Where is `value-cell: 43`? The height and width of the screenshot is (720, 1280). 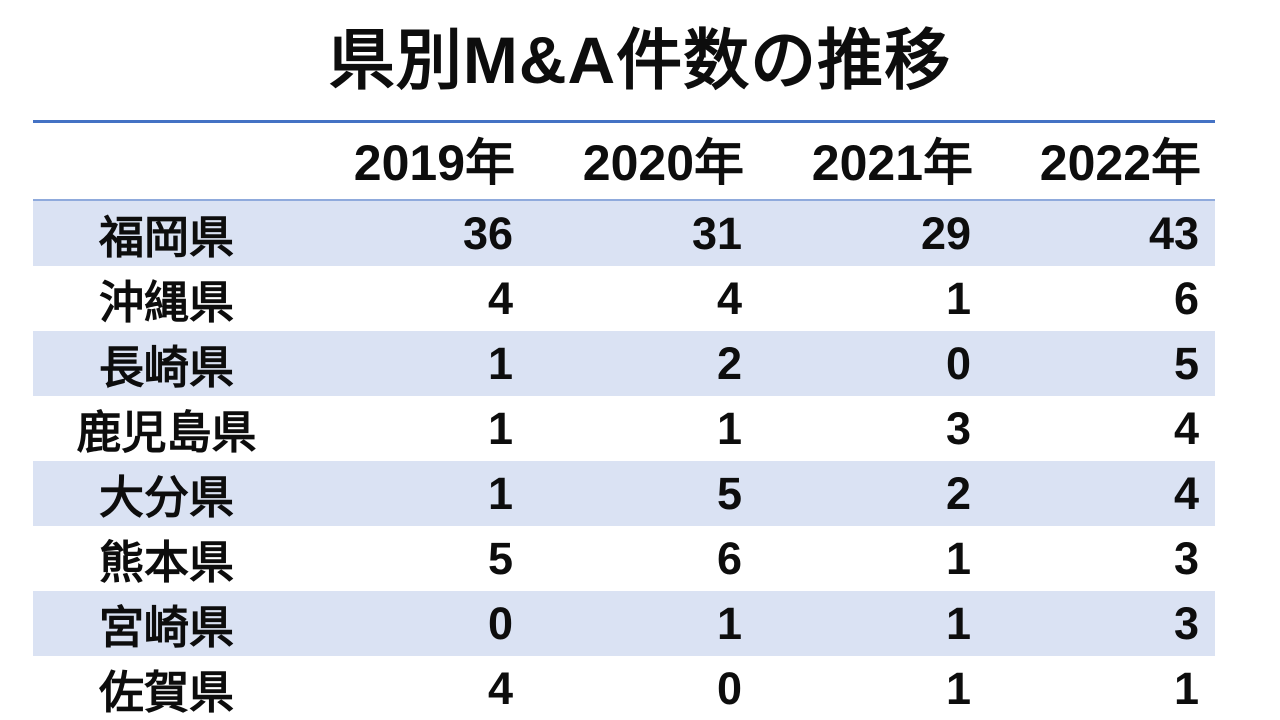 value-cell: 43 is located at coordinates (1173, 233).